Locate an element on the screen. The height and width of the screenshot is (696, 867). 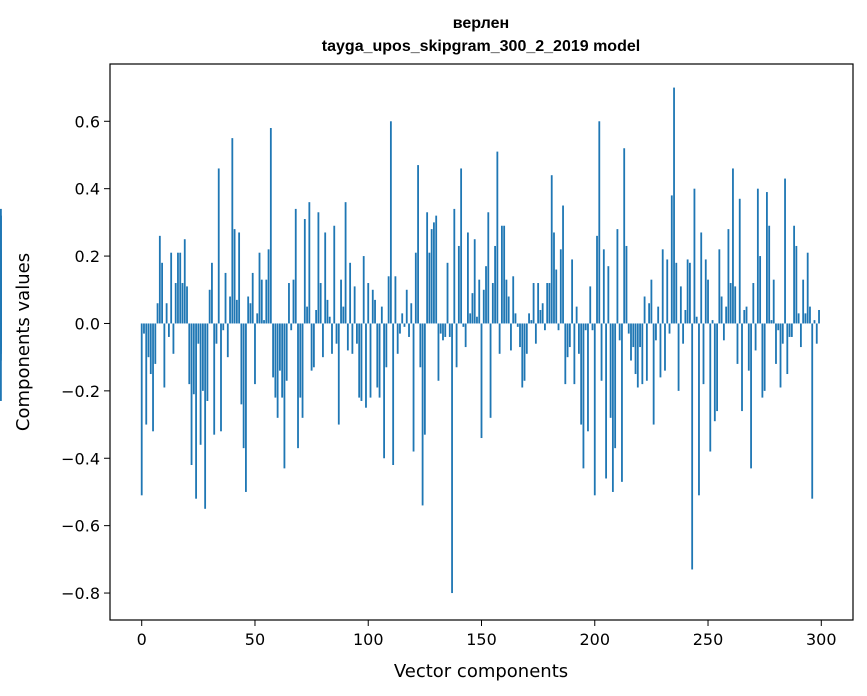
y-axis-label: Components values is located at coordinates (23, 342).